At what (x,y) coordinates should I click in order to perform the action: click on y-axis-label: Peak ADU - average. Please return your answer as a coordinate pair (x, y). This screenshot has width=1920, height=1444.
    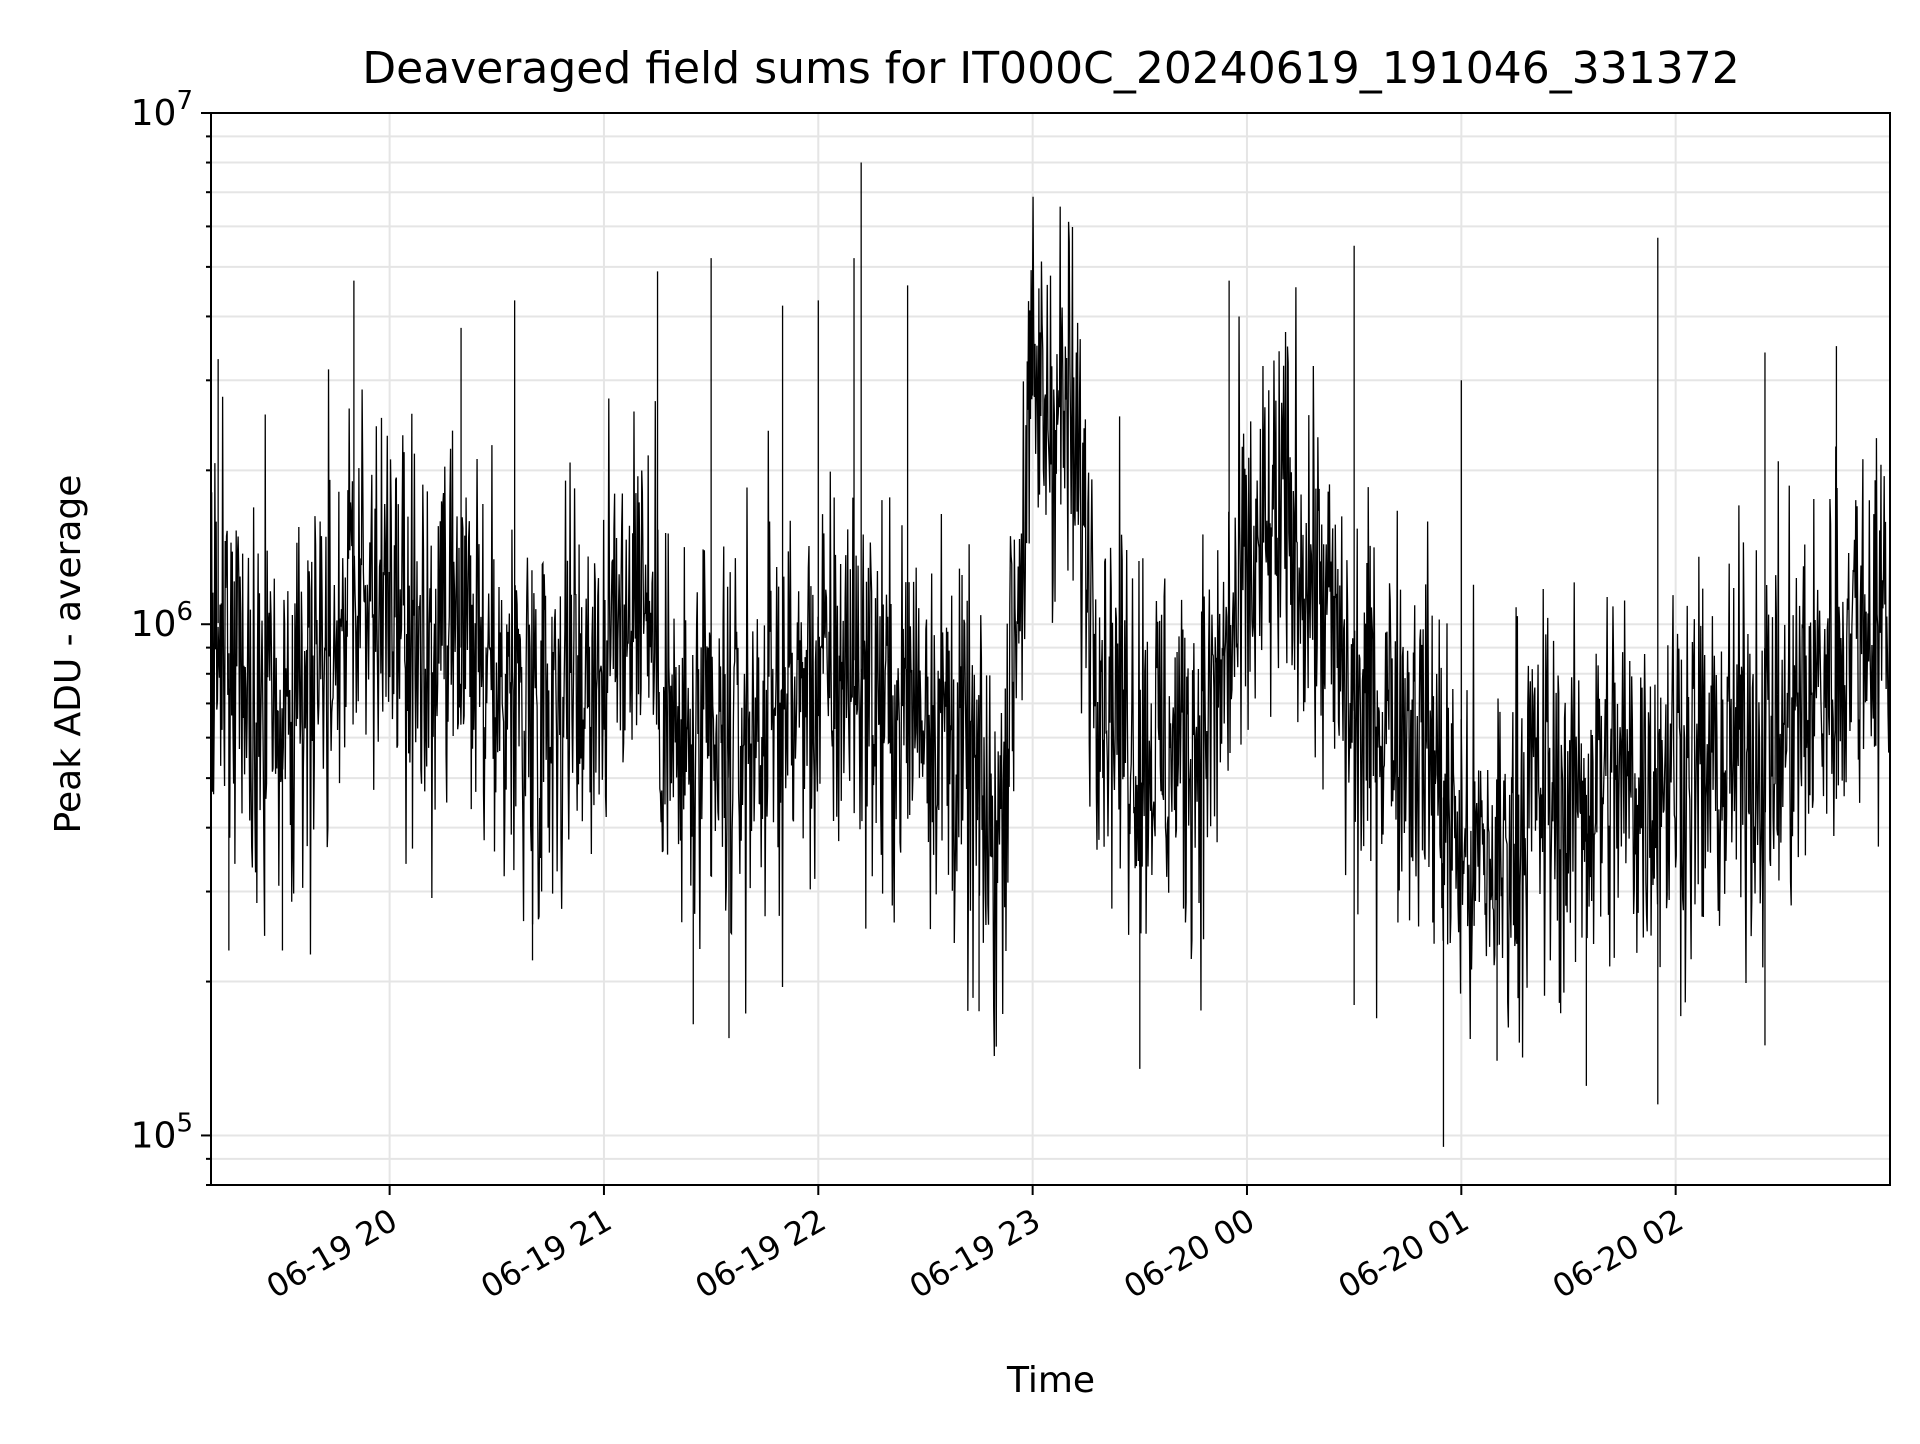
    Looking at the image, I should click on (68, 654).